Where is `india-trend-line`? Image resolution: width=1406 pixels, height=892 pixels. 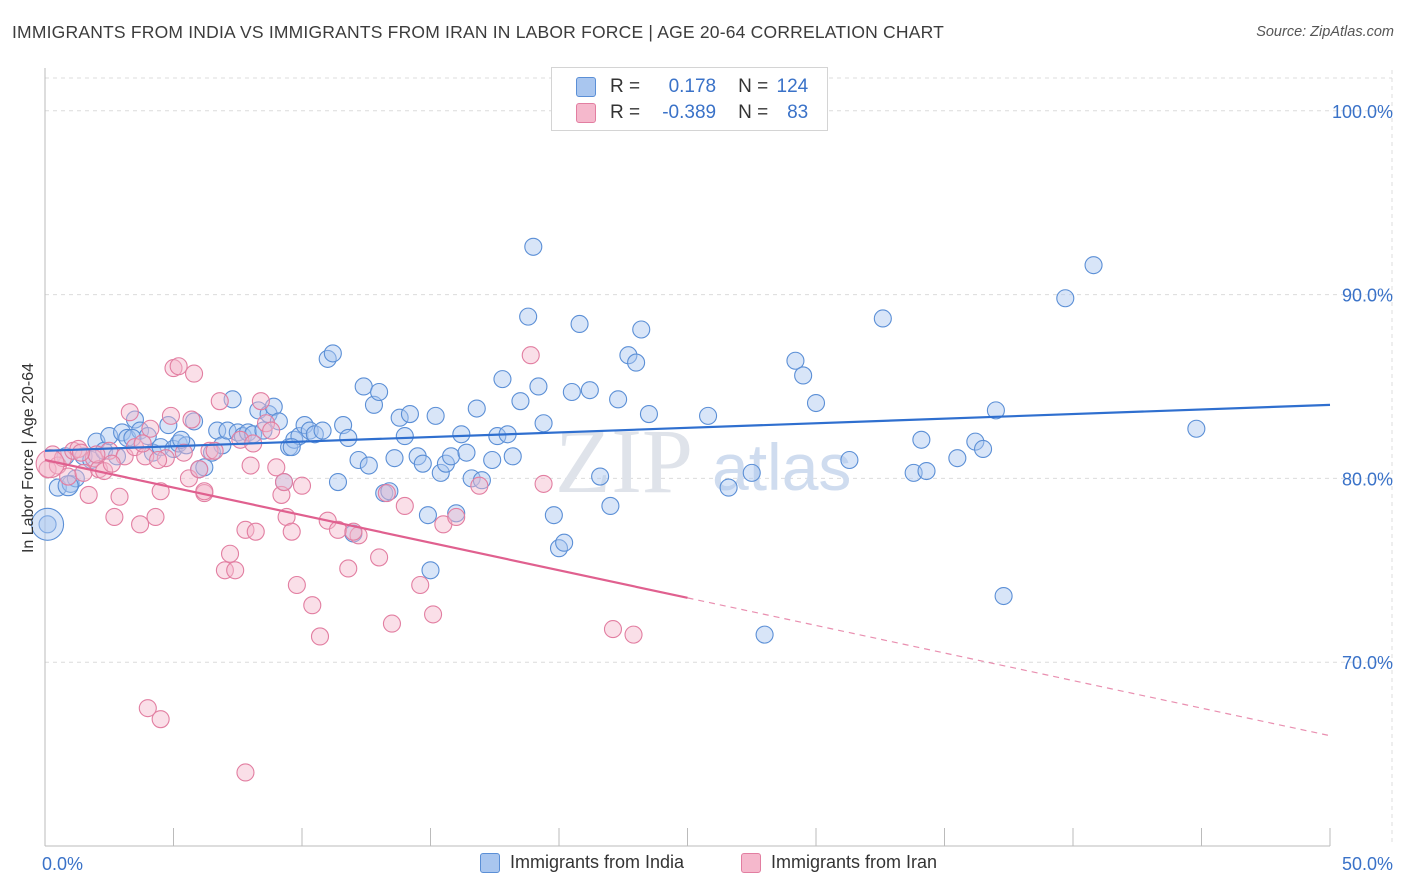 india-trend-line is located at coordinates (687, 427).